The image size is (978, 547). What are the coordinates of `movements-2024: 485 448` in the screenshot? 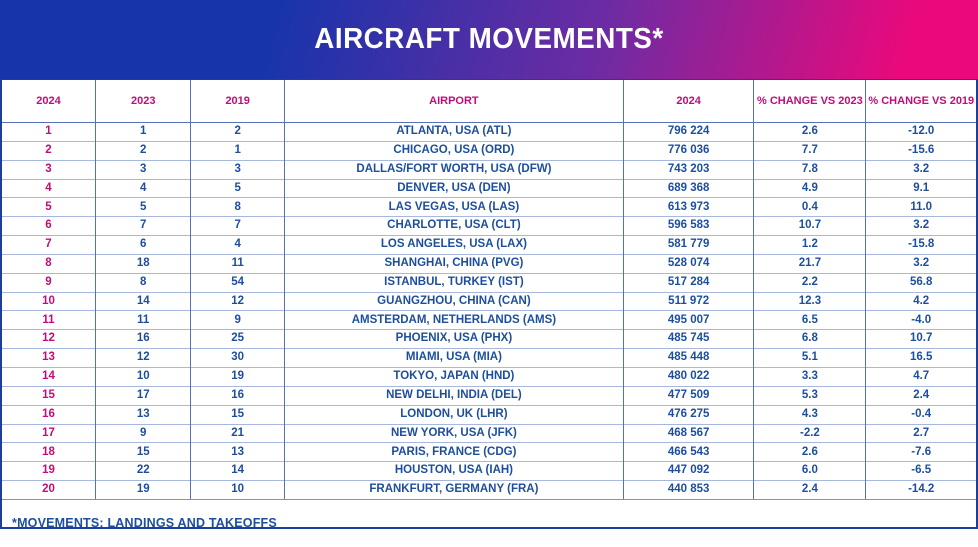 It's located at (689, 358).